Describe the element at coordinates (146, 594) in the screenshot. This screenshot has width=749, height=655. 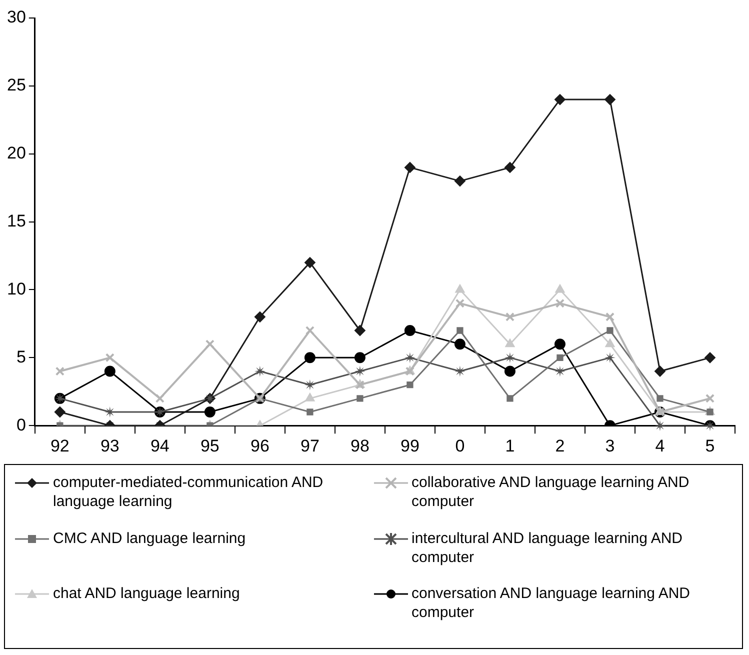
I see `legend-label: chat AND language learning` at that location.